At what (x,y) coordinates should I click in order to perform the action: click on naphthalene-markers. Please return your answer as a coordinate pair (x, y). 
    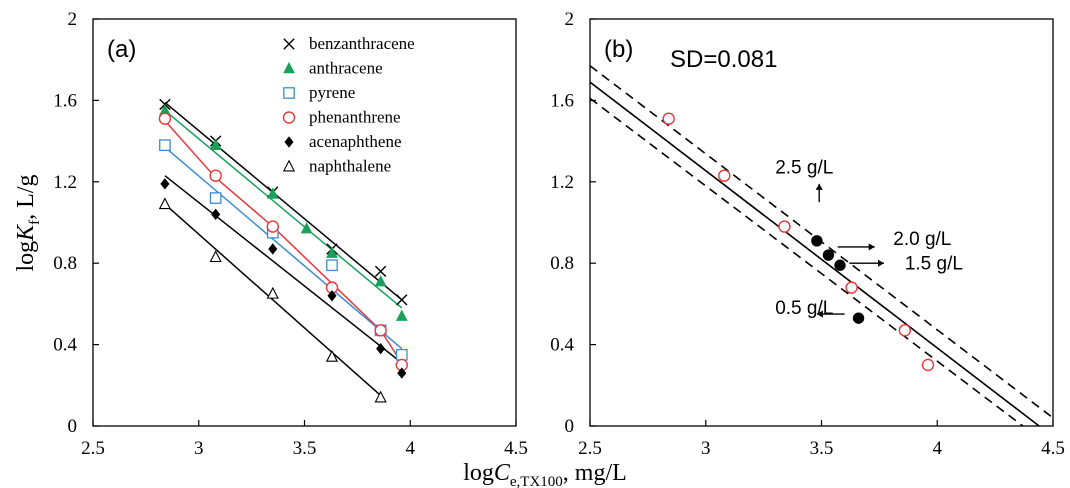
    Looking at the image, I should click on (272, 300).